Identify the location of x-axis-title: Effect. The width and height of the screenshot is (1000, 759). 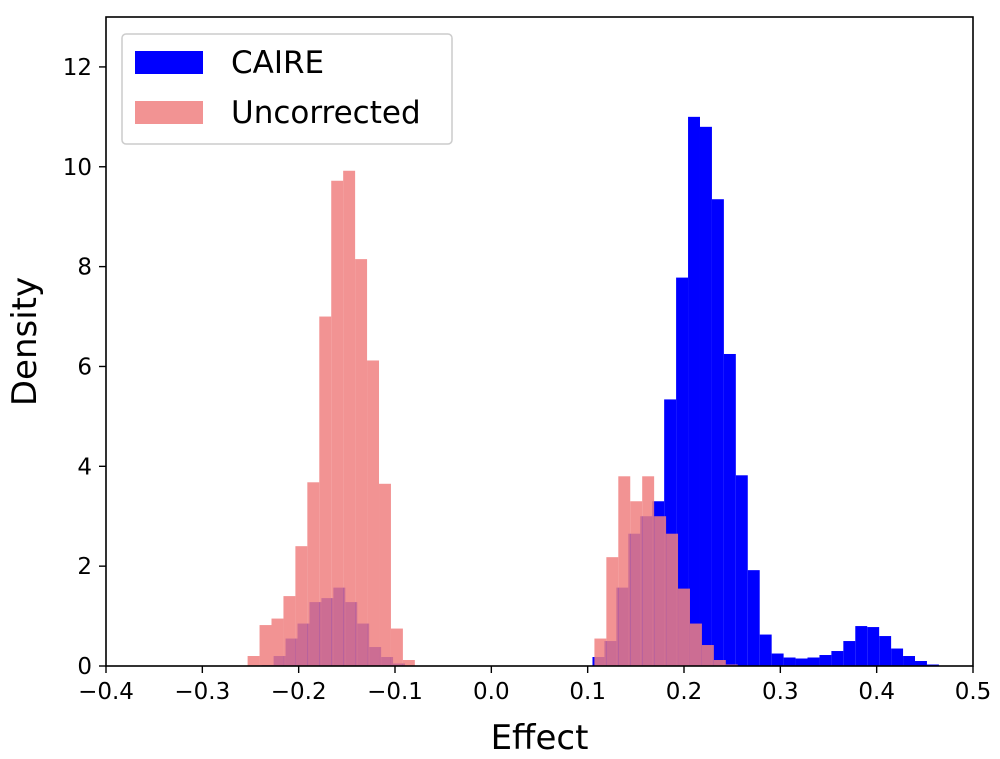
(540, 738).